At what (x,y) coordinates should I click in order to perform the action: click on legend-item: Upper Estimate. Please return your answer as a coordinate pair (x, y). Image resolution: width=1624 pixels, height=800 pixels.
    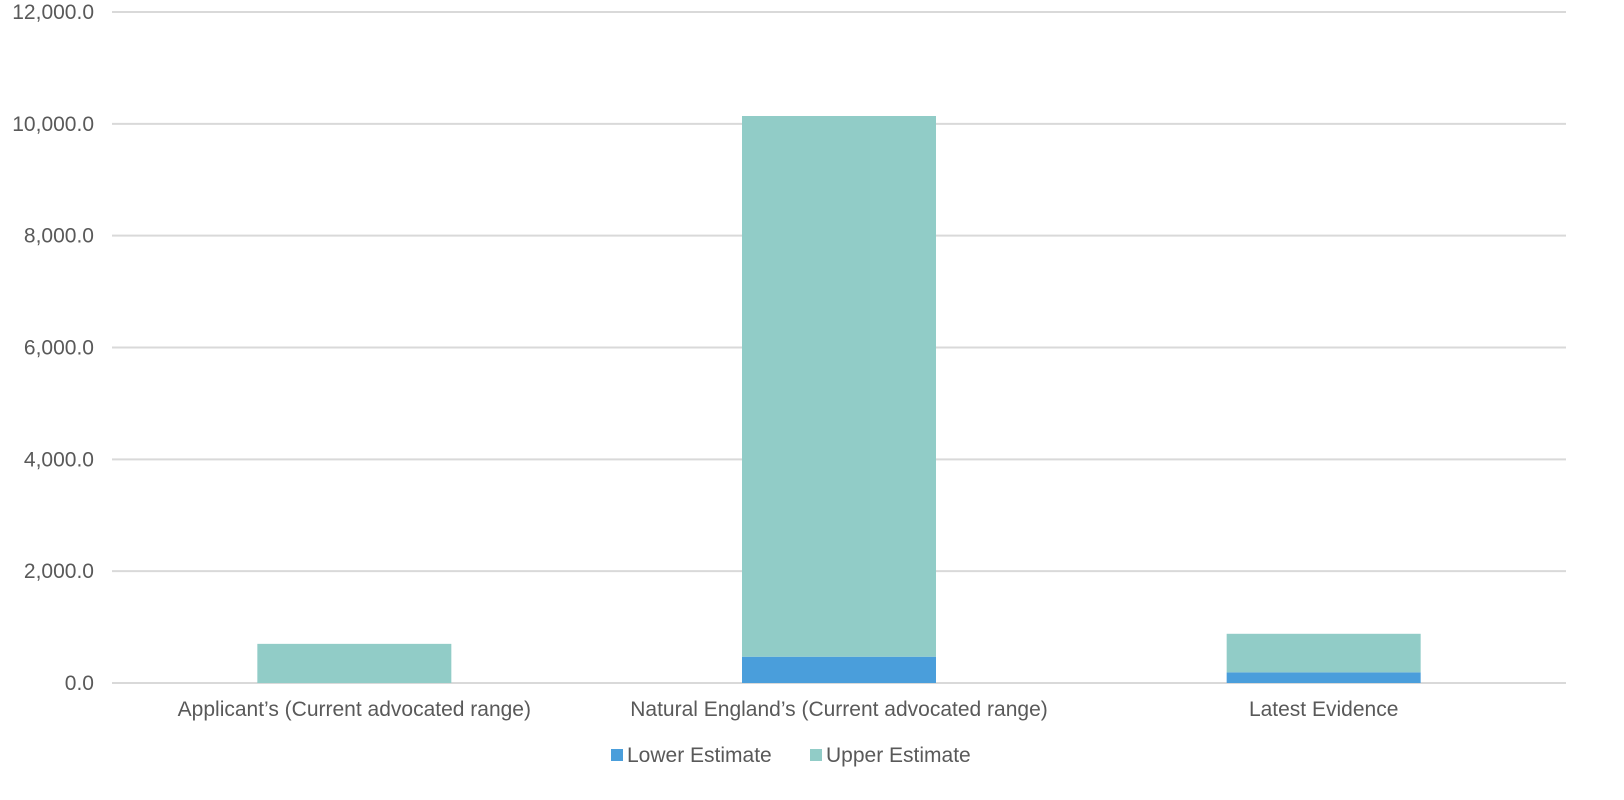
    Looking at the image, I should click on (890, 755).